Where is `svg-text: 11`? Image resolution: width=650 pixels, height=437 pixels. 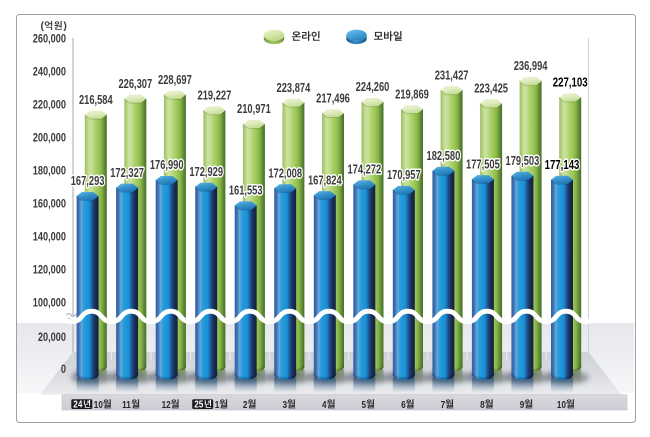 svg-text: 11 is located at coordinates (126, 404).